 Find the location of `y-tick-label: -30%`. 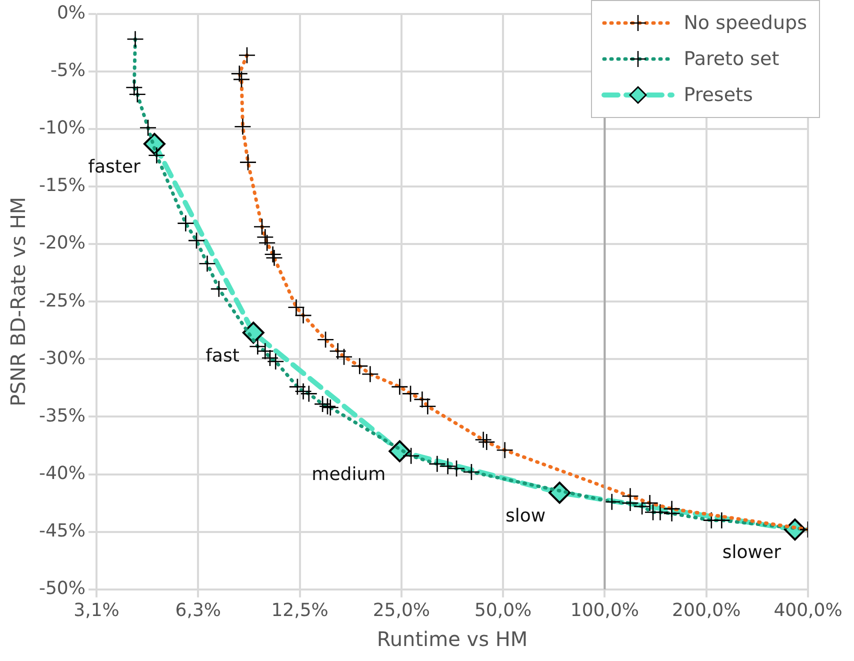

y-tick-label: -30% is located at coordinates (62, 358).